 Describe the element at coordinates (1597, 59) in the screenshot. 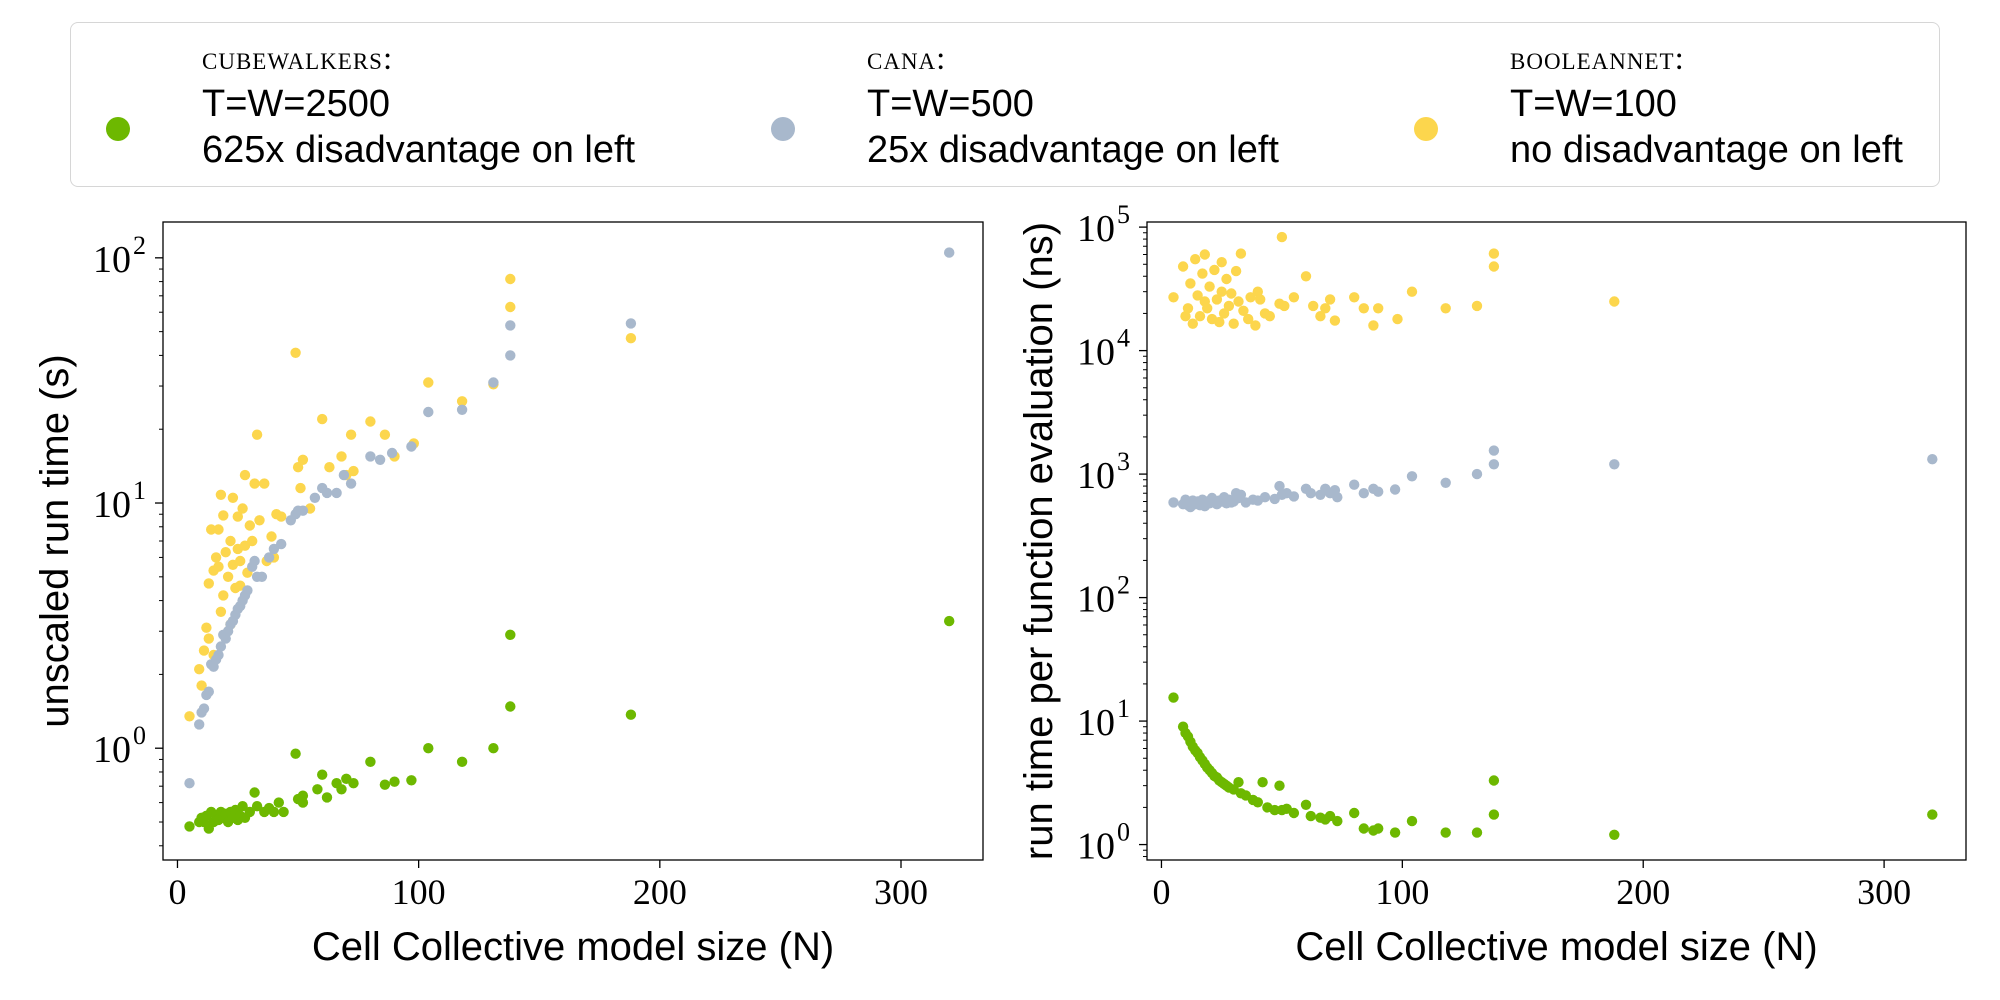

I see `legend-name: booleannet:` at that location.